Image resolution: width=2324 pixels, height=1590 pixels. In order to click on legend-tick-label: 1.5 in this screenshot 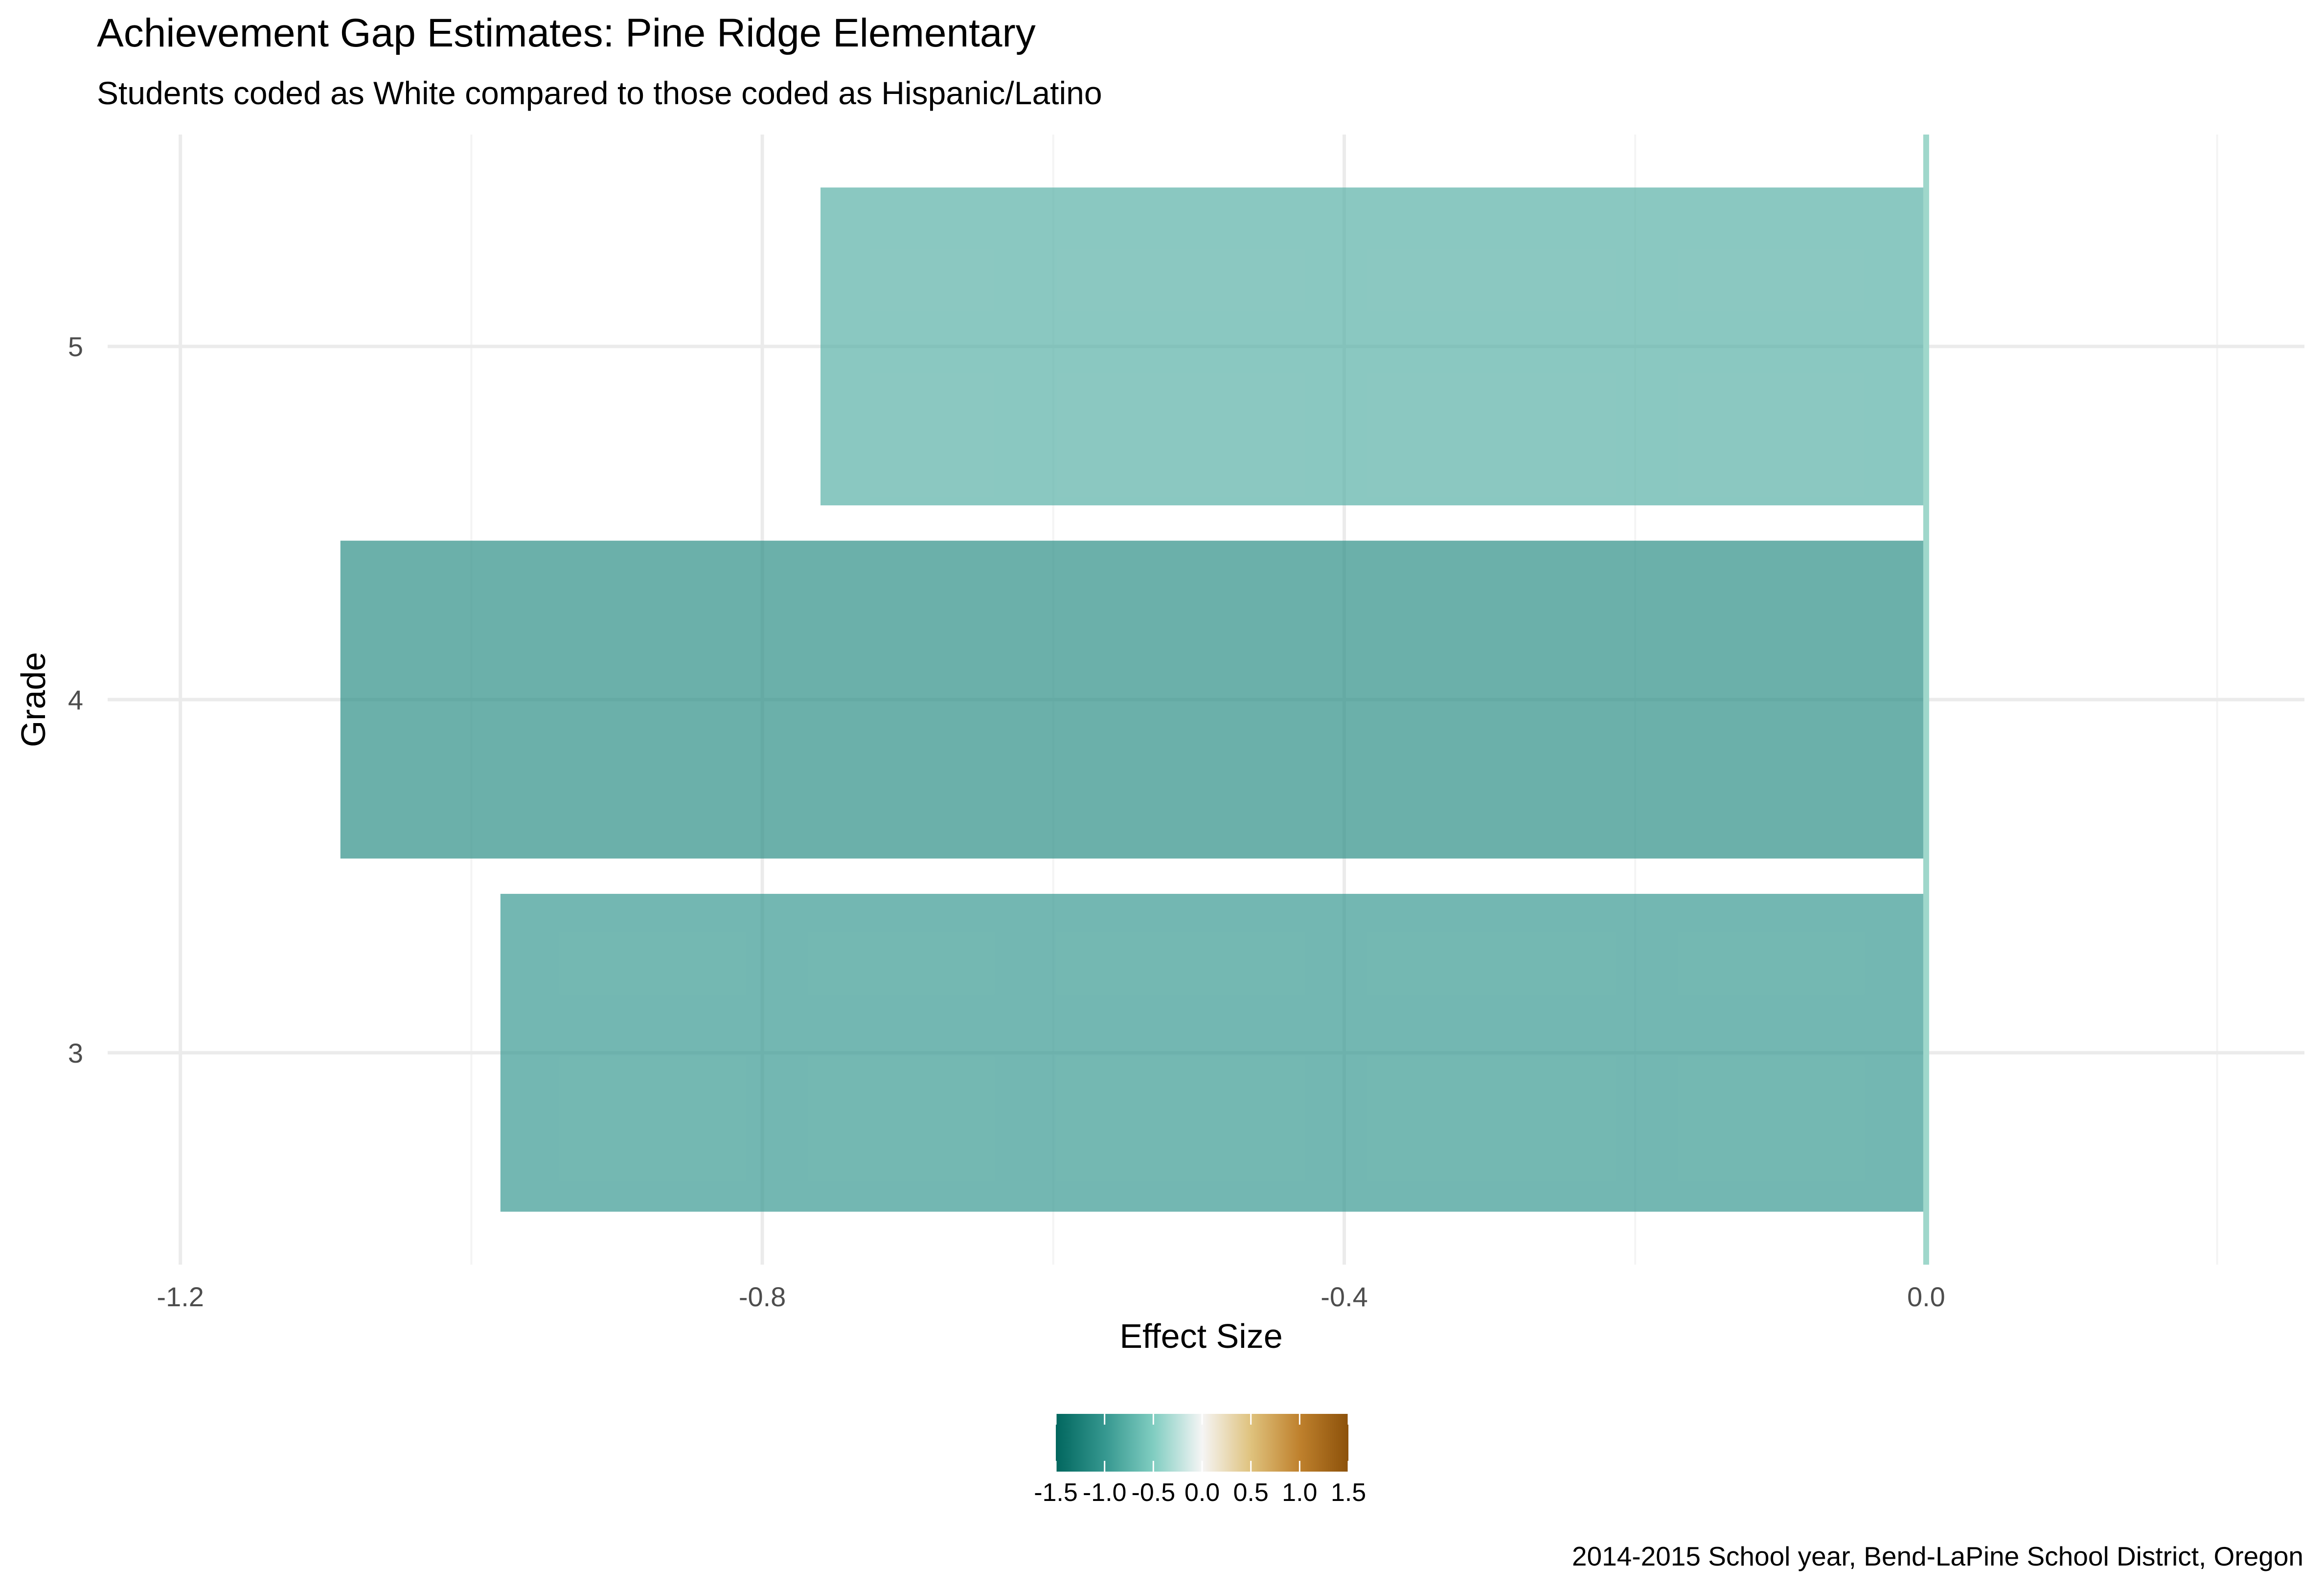, I will do `click(1348, 1493)`.